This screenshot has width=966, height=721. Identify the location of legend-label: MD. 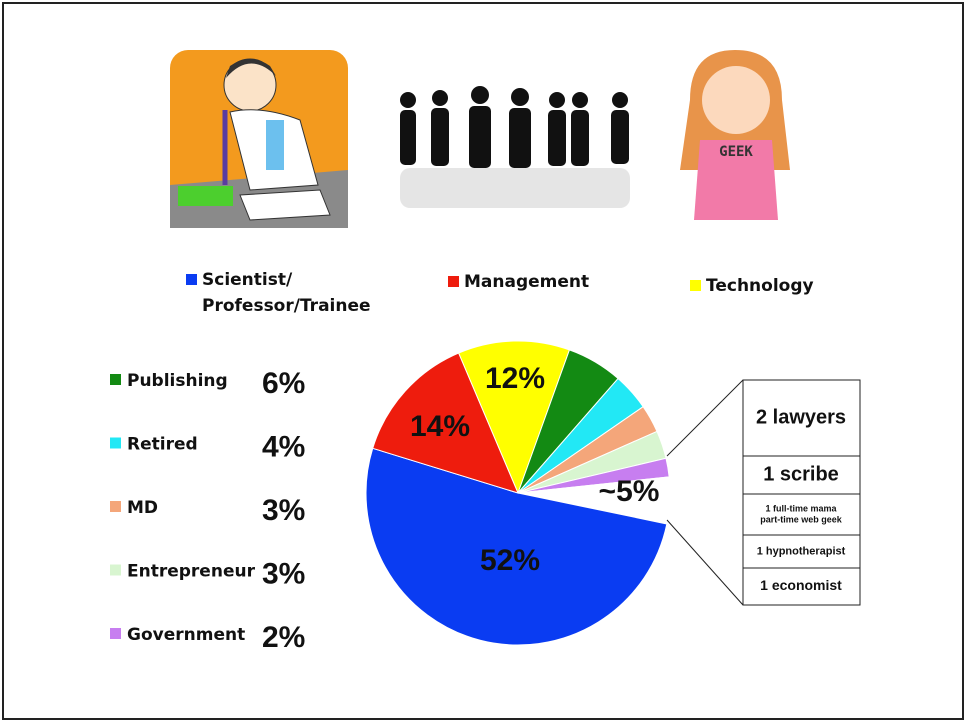
(142, 508).